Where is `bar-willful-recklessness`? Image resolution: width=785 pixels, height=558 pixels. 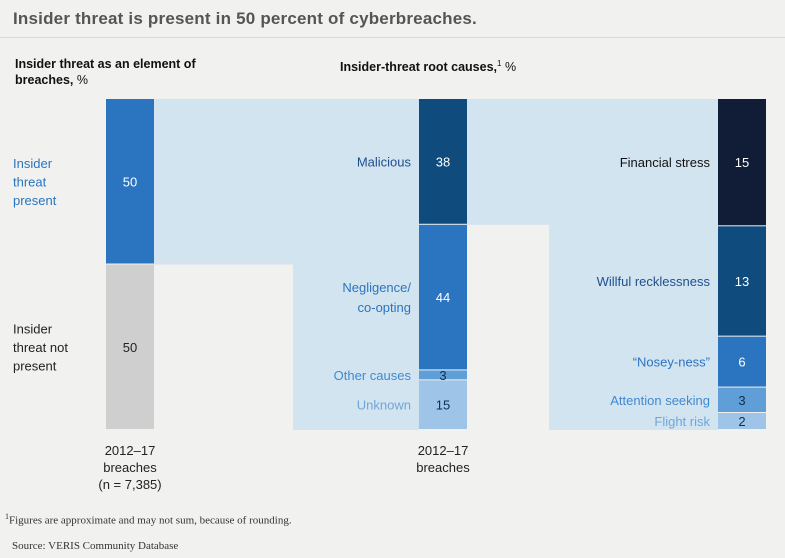 bar-willful-recklessness is located at coordinates (742, 281).